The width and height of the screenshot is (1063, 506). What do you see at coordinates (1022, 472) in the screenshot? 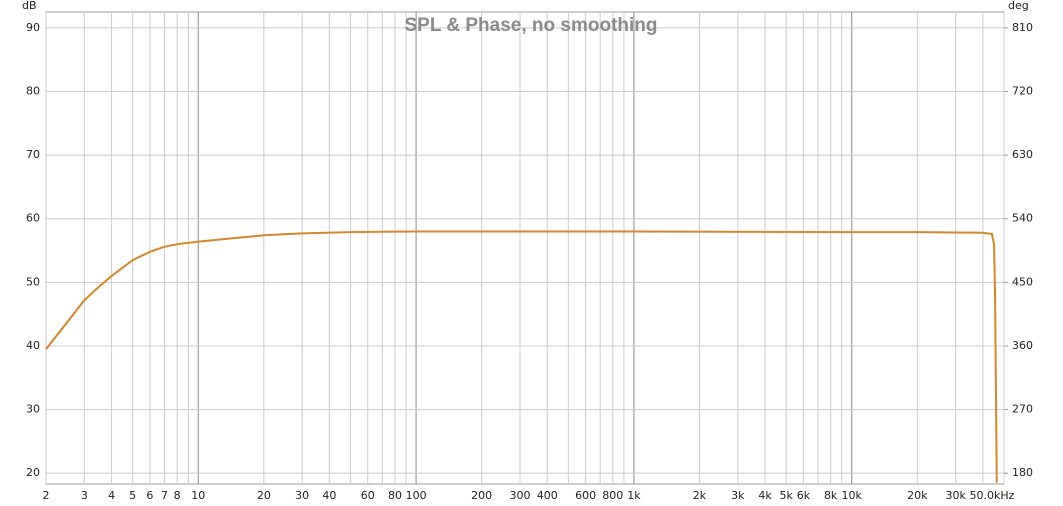
I see `y2-tick-label: 180` at bounding box center [1022, 472].